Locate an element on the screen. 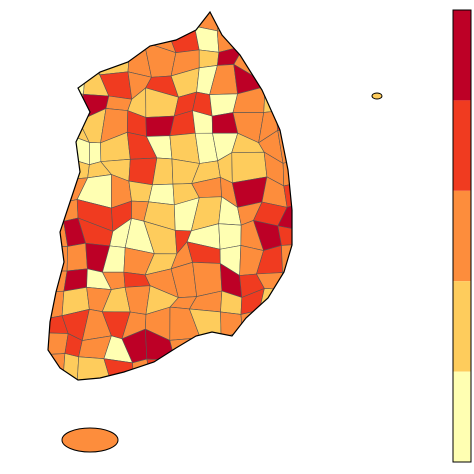 Image resolution: width=474 pixels, height=474 pixels. jeju-outline is located at coordinates (90, 440).